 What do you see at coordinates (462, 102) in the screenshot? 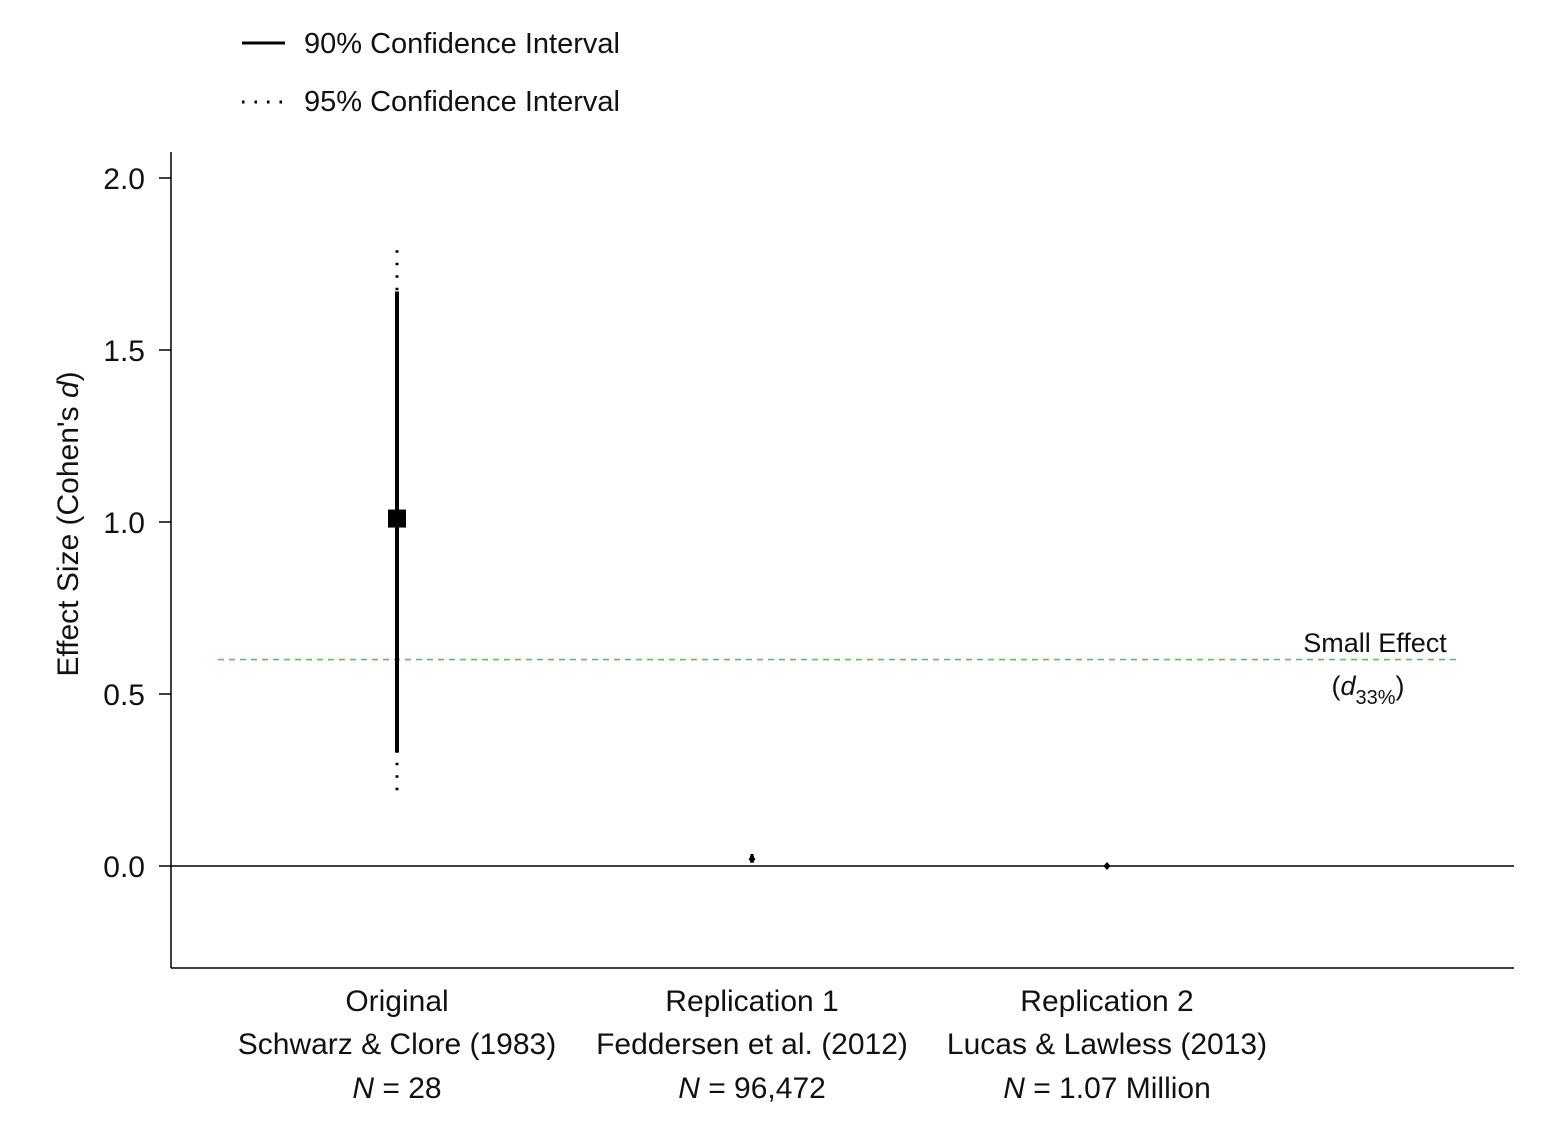
I see `legend-label-95ci: 95% Confidence Interval` at bounding box center [462, 102].